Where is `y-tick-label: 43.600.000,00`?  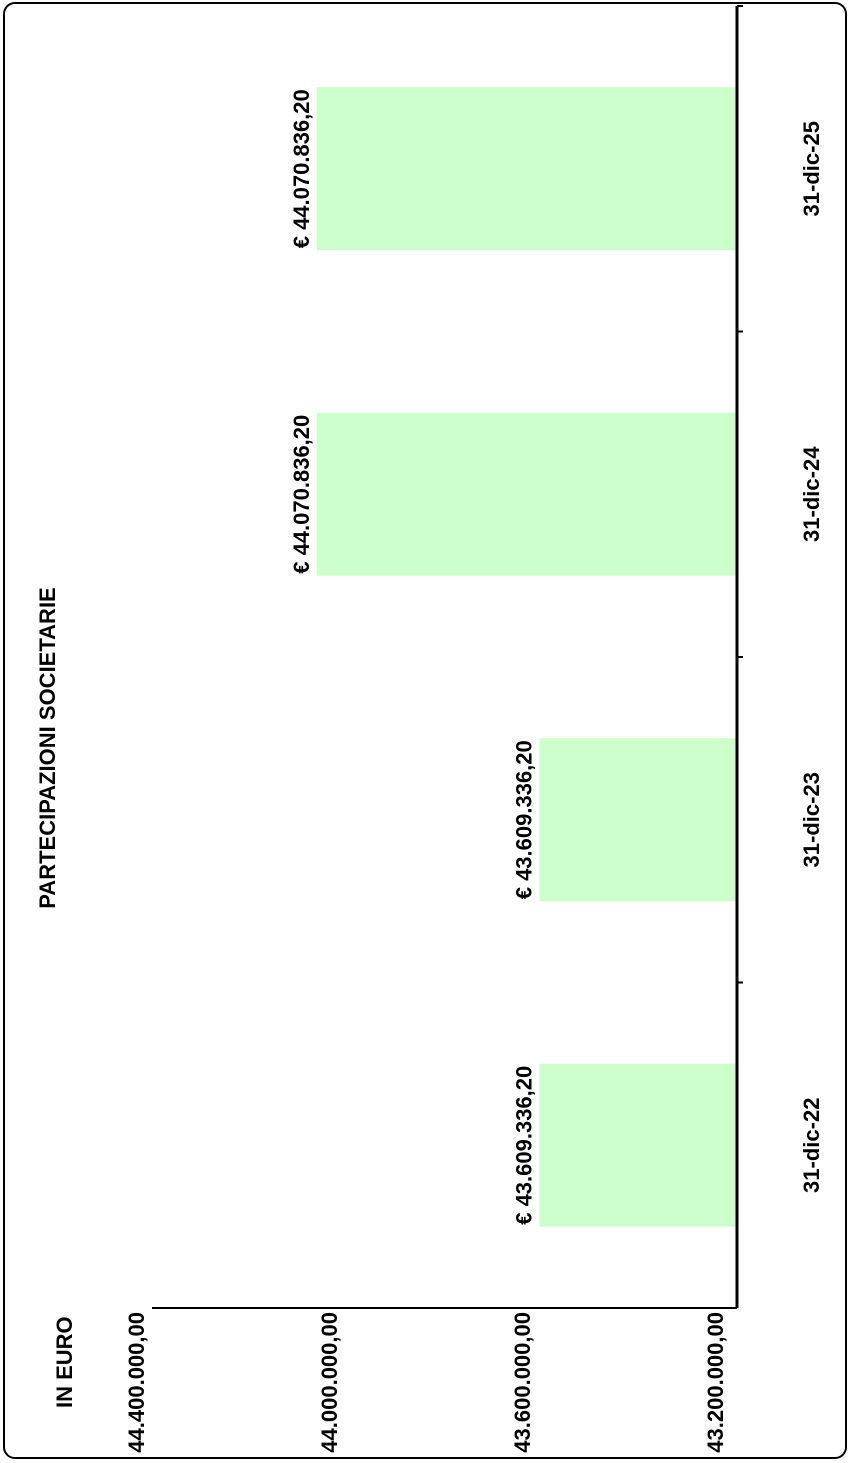 y-tick-label: 43.600.000,00 is located at coordinates (522, 1382).